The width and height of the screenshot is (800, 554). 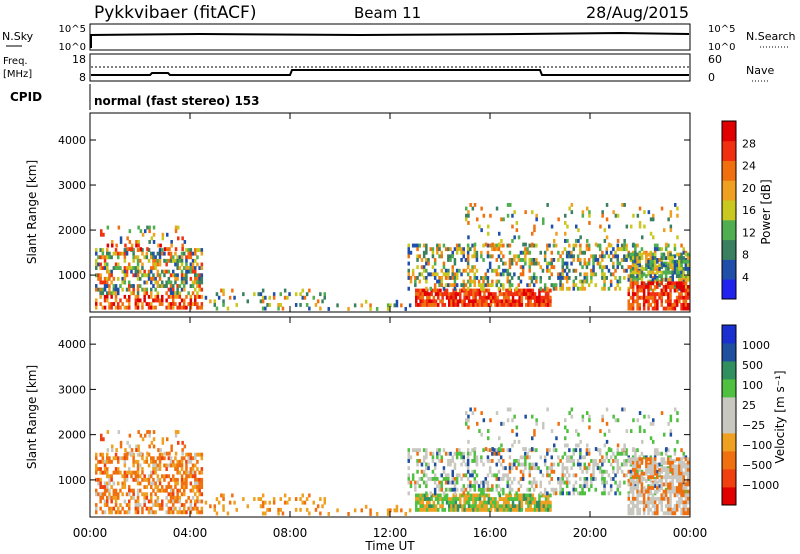 What do you see at coordinates (392, 257) in the screenshot?
I see `power-data` at bounding box center [392, 257].